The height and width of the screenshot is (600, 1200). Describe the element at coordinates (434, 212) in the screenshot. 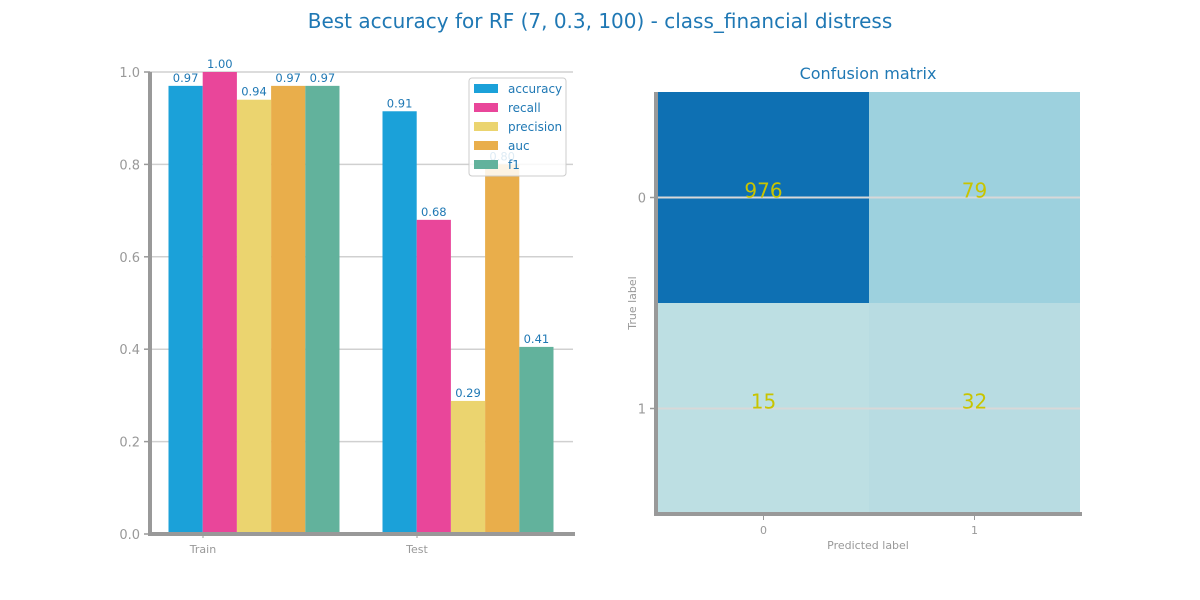

I see `data-label: 0.68` at that location.